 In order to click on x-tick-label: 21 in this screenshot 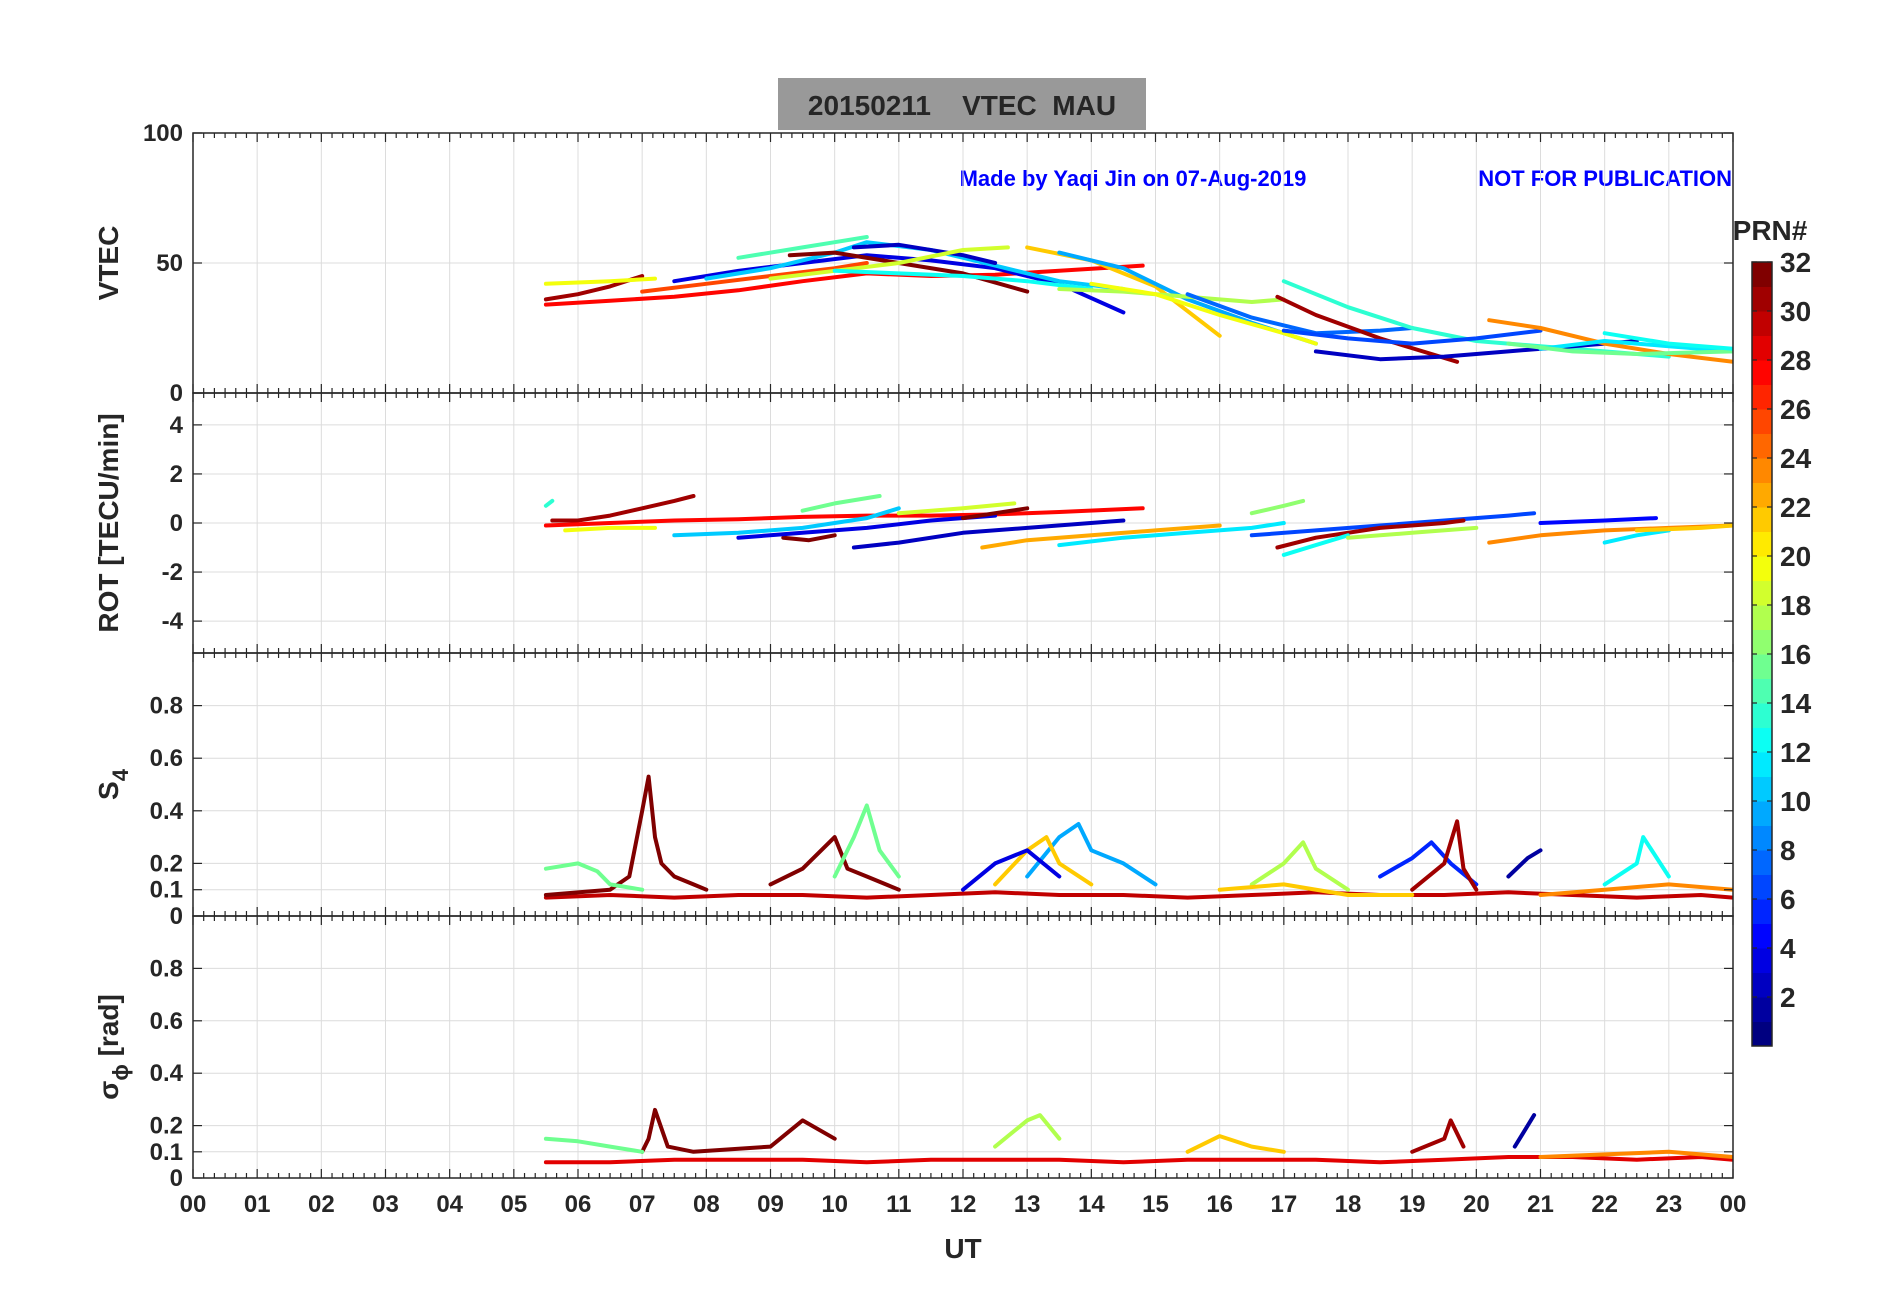, I will do `click(1540, 1204)`.